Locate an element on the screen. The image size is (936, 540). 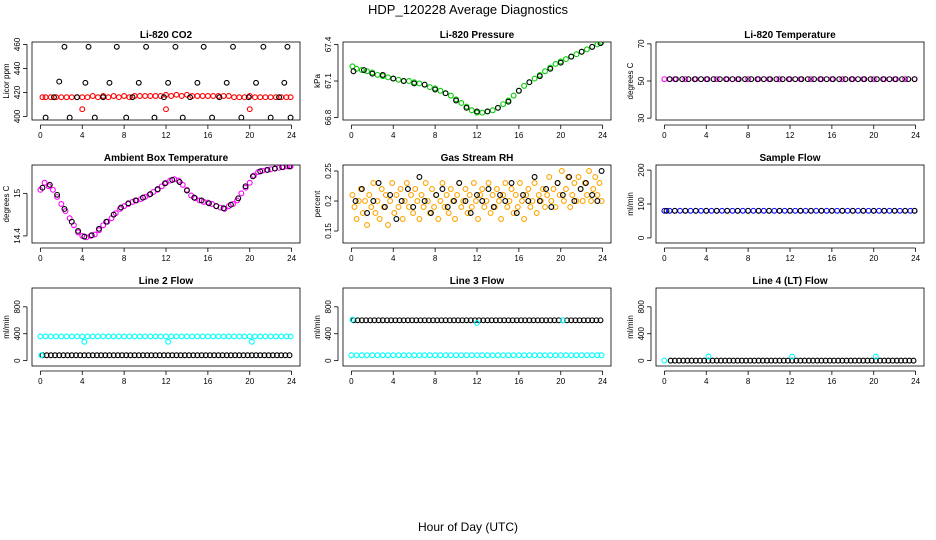
sample_flow-x-tick-label: 8 is located at coordinates (748, 258).